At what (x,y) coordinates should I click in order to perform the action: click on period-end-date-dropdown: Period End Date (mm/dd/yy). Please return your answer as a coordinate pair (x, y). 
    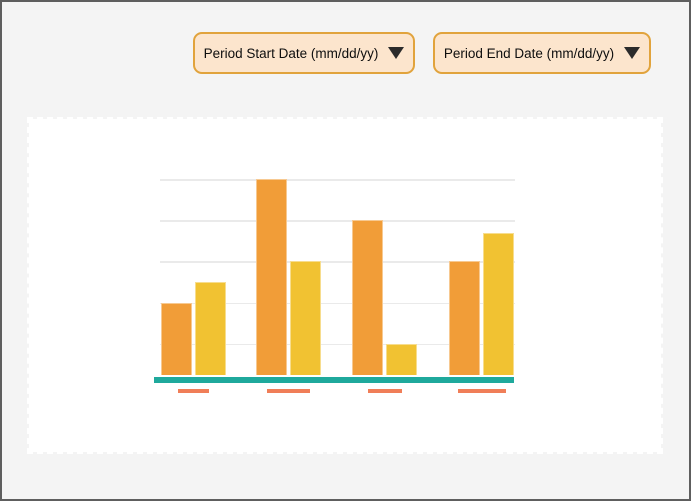
    Looking at the image, I should click on (542, 53).